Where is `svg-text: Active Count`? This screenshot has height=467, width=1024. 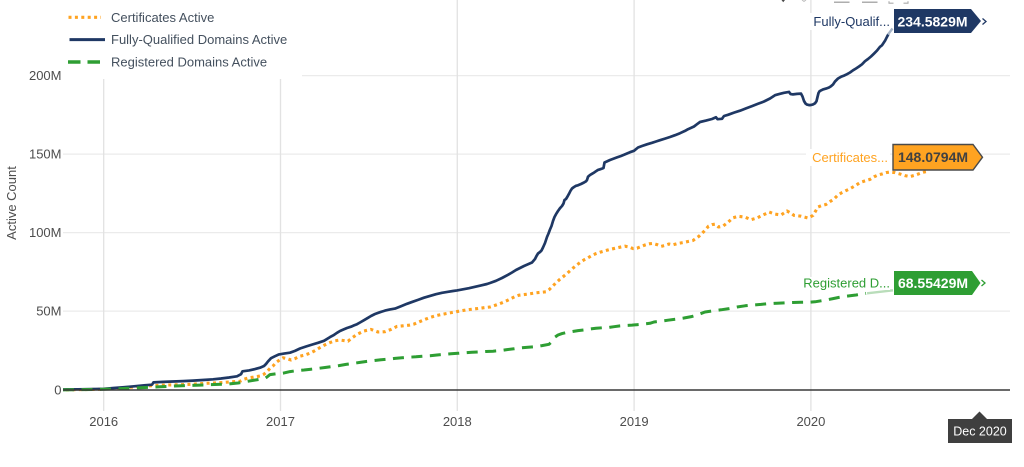 svg-text: Active Count is located at coordinates (11, 203).